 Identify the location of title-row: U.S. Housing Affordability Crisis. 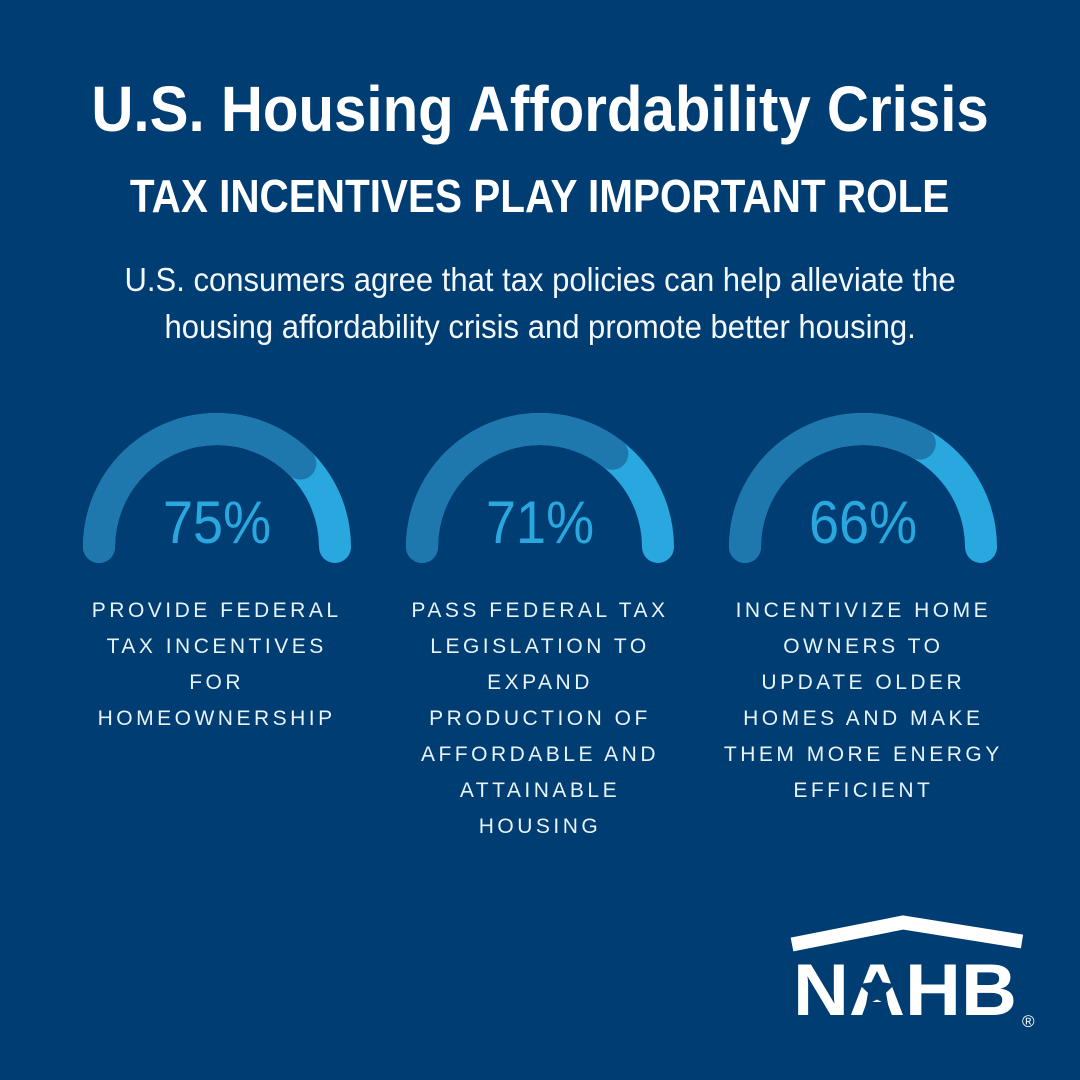
(540, 109).